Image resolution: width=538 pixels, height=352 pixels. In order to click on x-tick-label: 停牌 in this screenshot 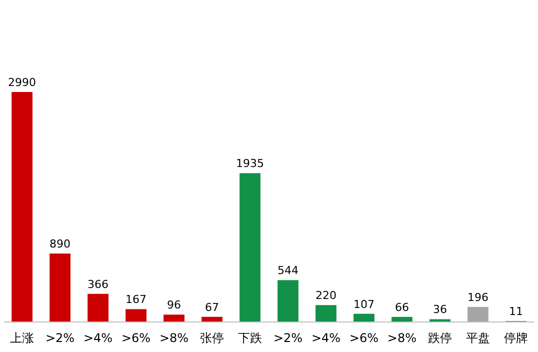, I will do `click(516, 338)`.